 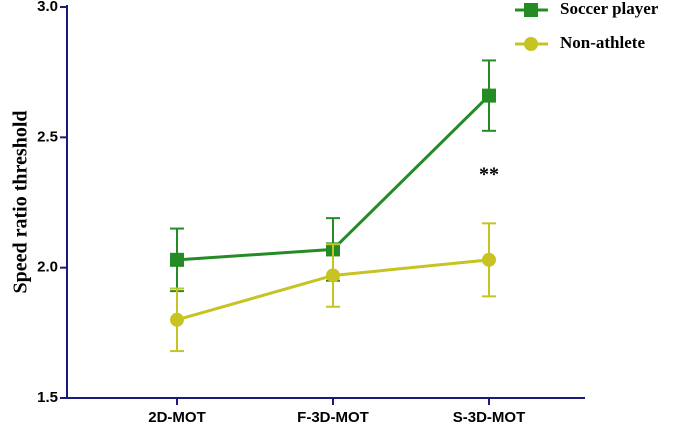 I want to click on y-tick-label: 2.0, so click(x=47, y=267).